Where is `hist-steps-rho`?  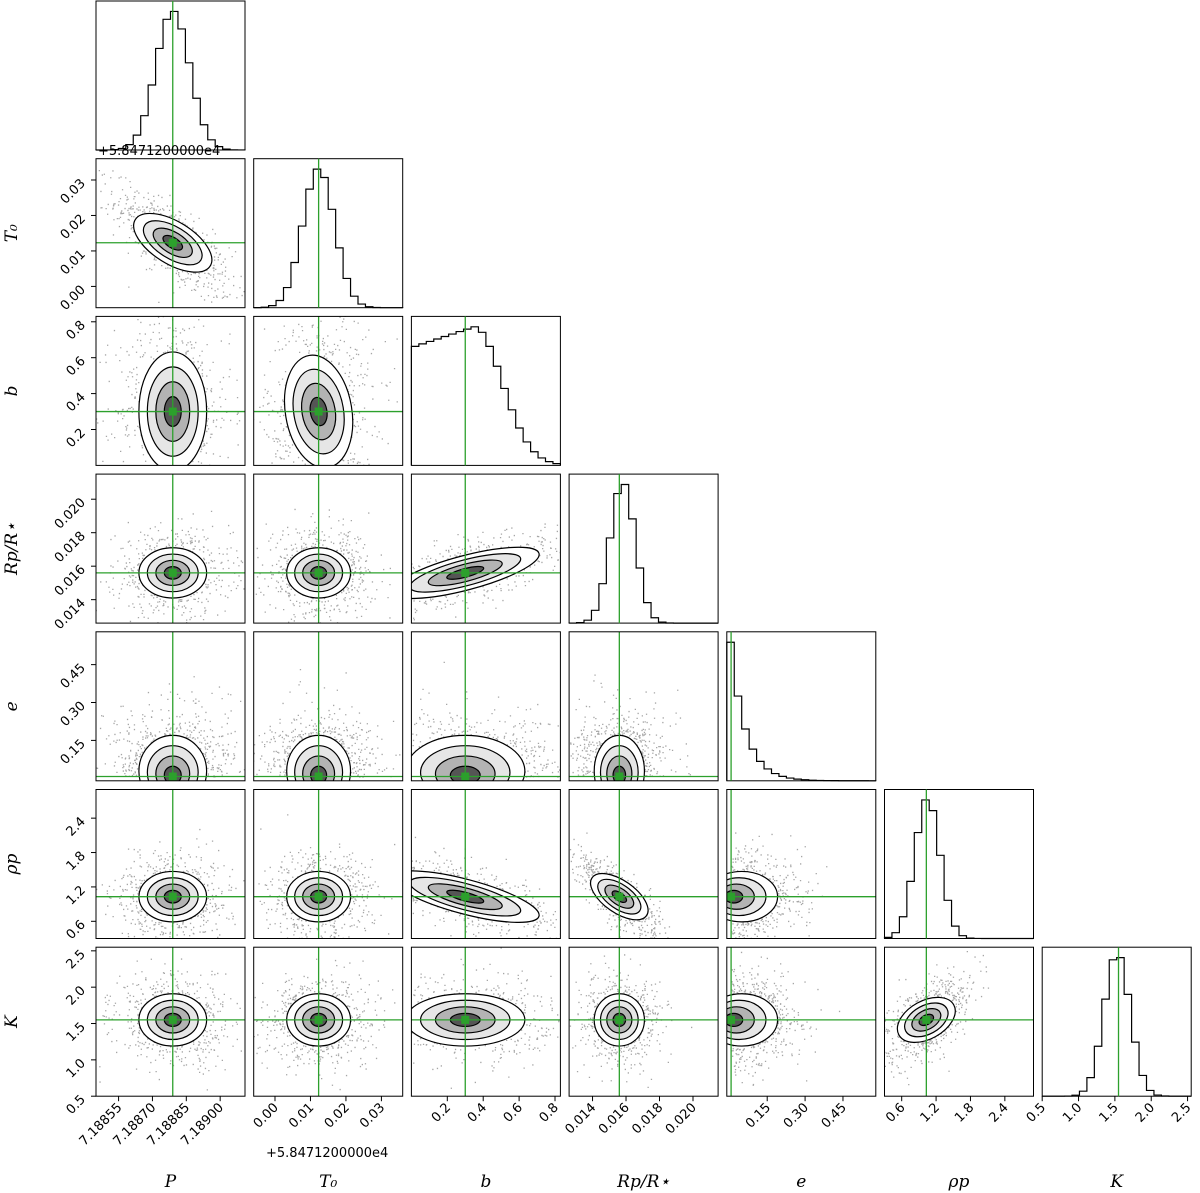
hist-steps-rho is located at coordinates (958, 869).